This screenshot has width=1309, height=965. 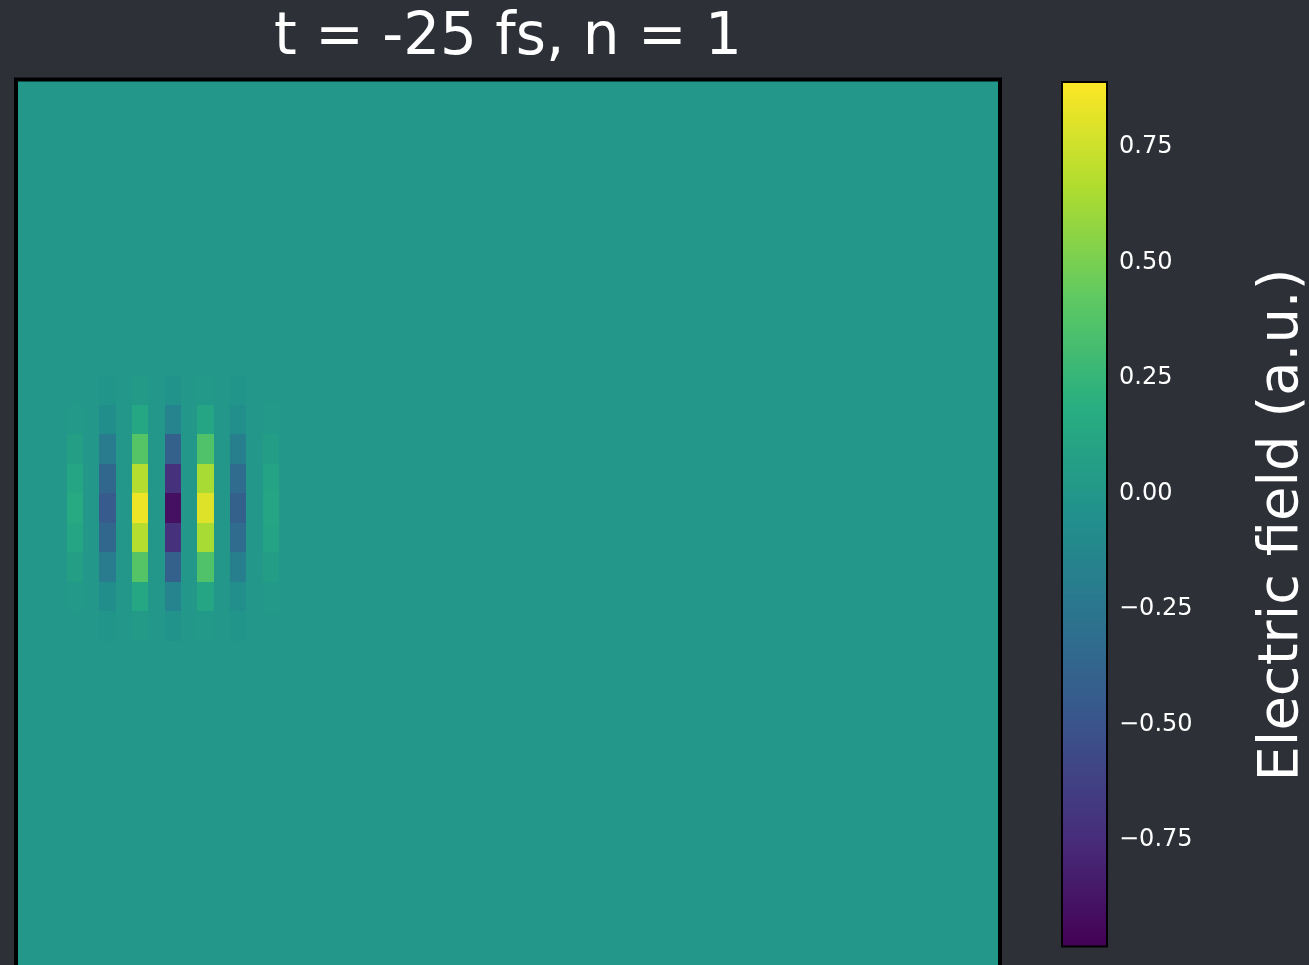 What do you see at coordinates (508, 34) in the screenshot?
I see `chart-title: t = -25 fs, n = 1` at bounding box center [508, 34].